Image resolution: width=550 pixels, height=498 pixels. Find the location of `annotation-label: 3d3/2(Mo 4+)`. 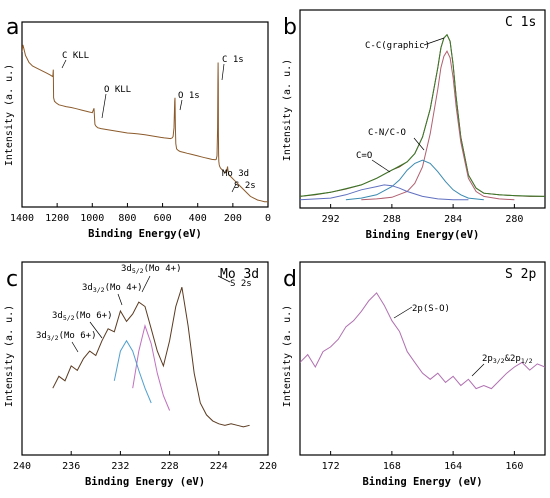

annotation-label: 3d3/2(Mo 4+) is located at coordinates (112, 288).